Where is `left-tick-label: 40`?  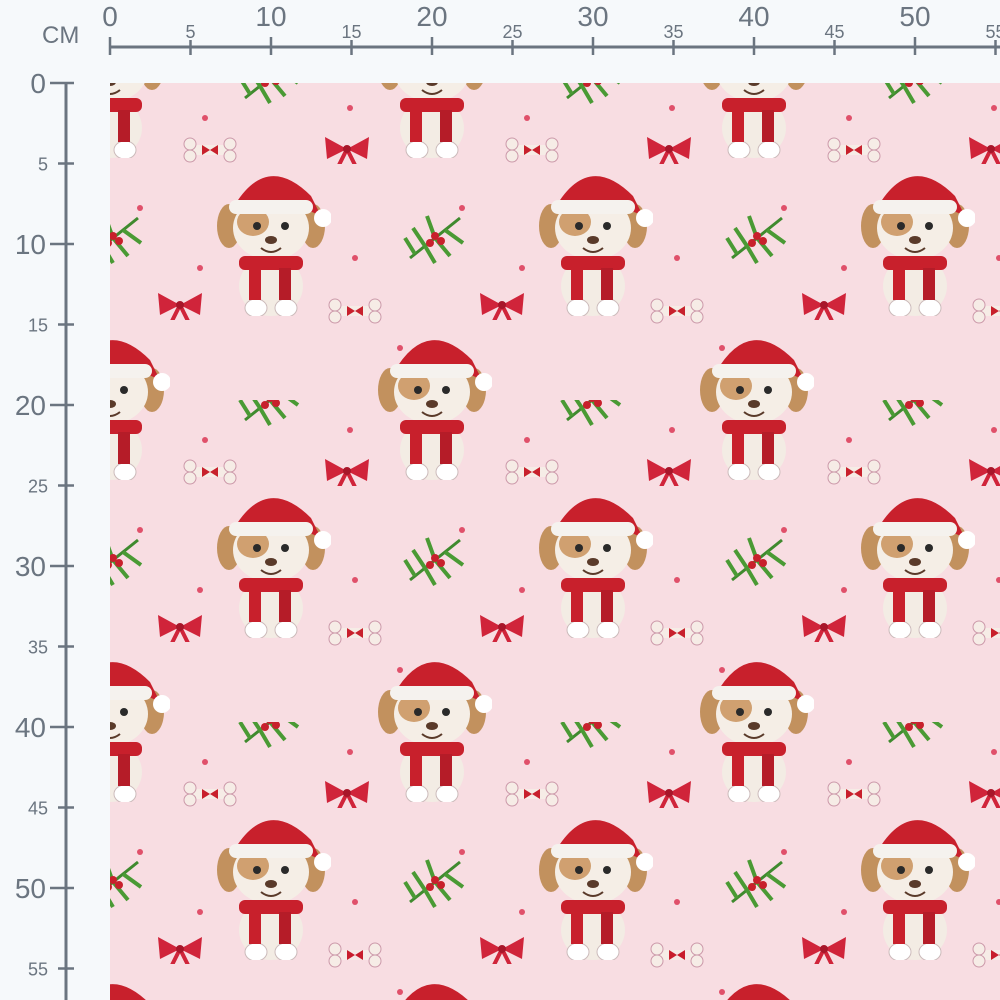
left-tick-label: 40 is located at coordinates (30, 727).